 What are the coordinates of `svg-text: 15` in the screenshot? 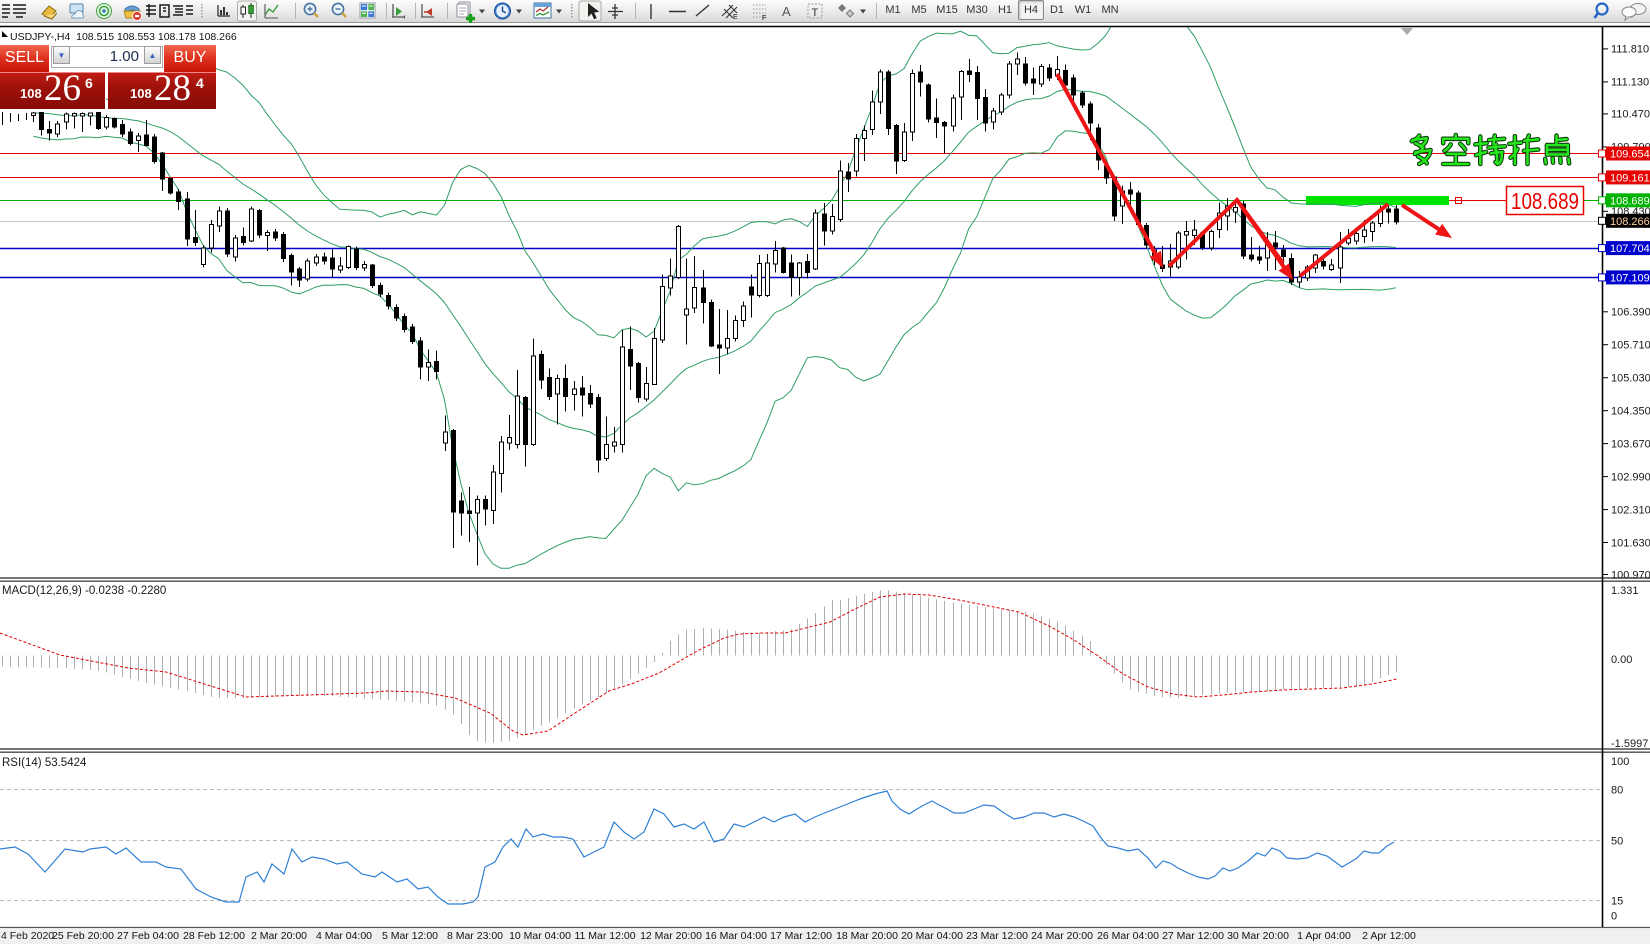 It's located at (1617, 902).